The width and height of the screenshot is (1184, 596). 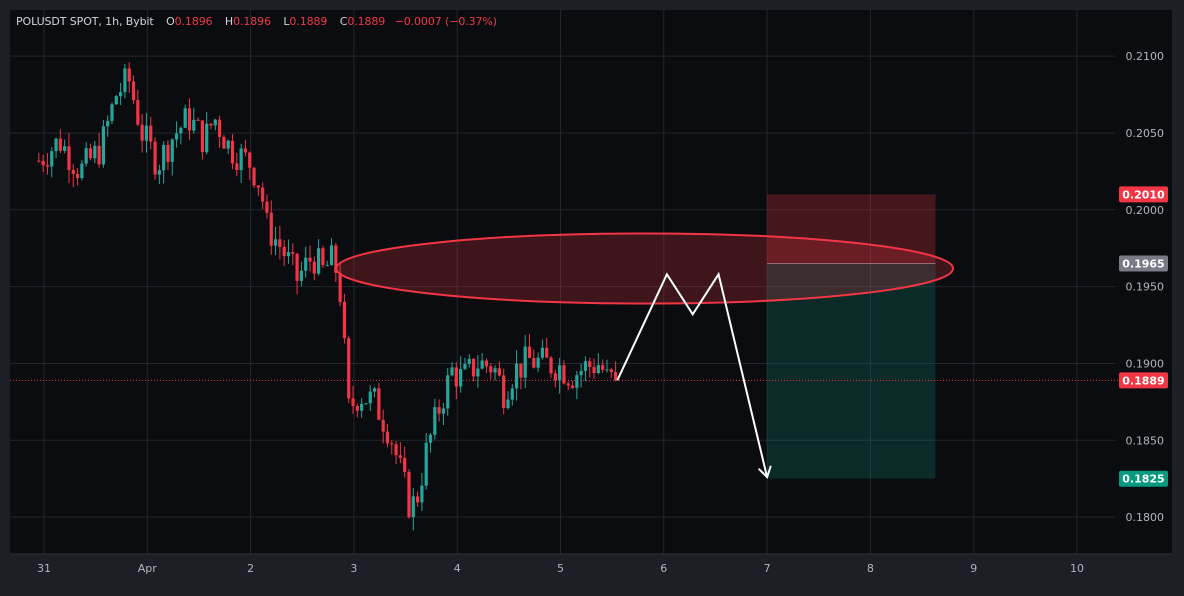 I want to click on x-tick-label: 31, so click(x=44, y=568).